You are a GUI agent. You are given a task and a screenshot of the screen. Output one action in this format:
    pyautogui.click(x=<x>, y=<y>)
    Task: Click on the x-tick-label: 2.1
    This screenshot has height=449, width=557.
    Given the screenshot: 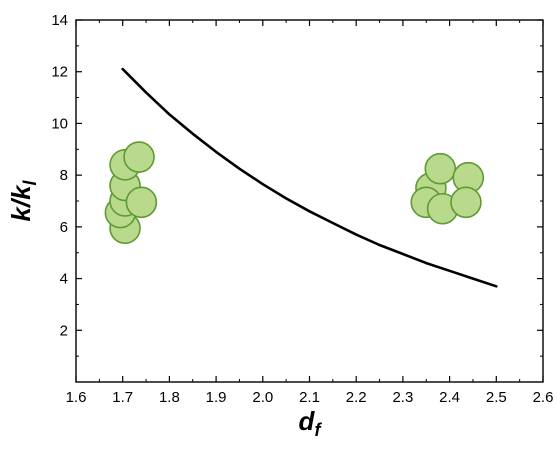 What is the action you would take?
    pyautogui.click(x=309, y=397)
    